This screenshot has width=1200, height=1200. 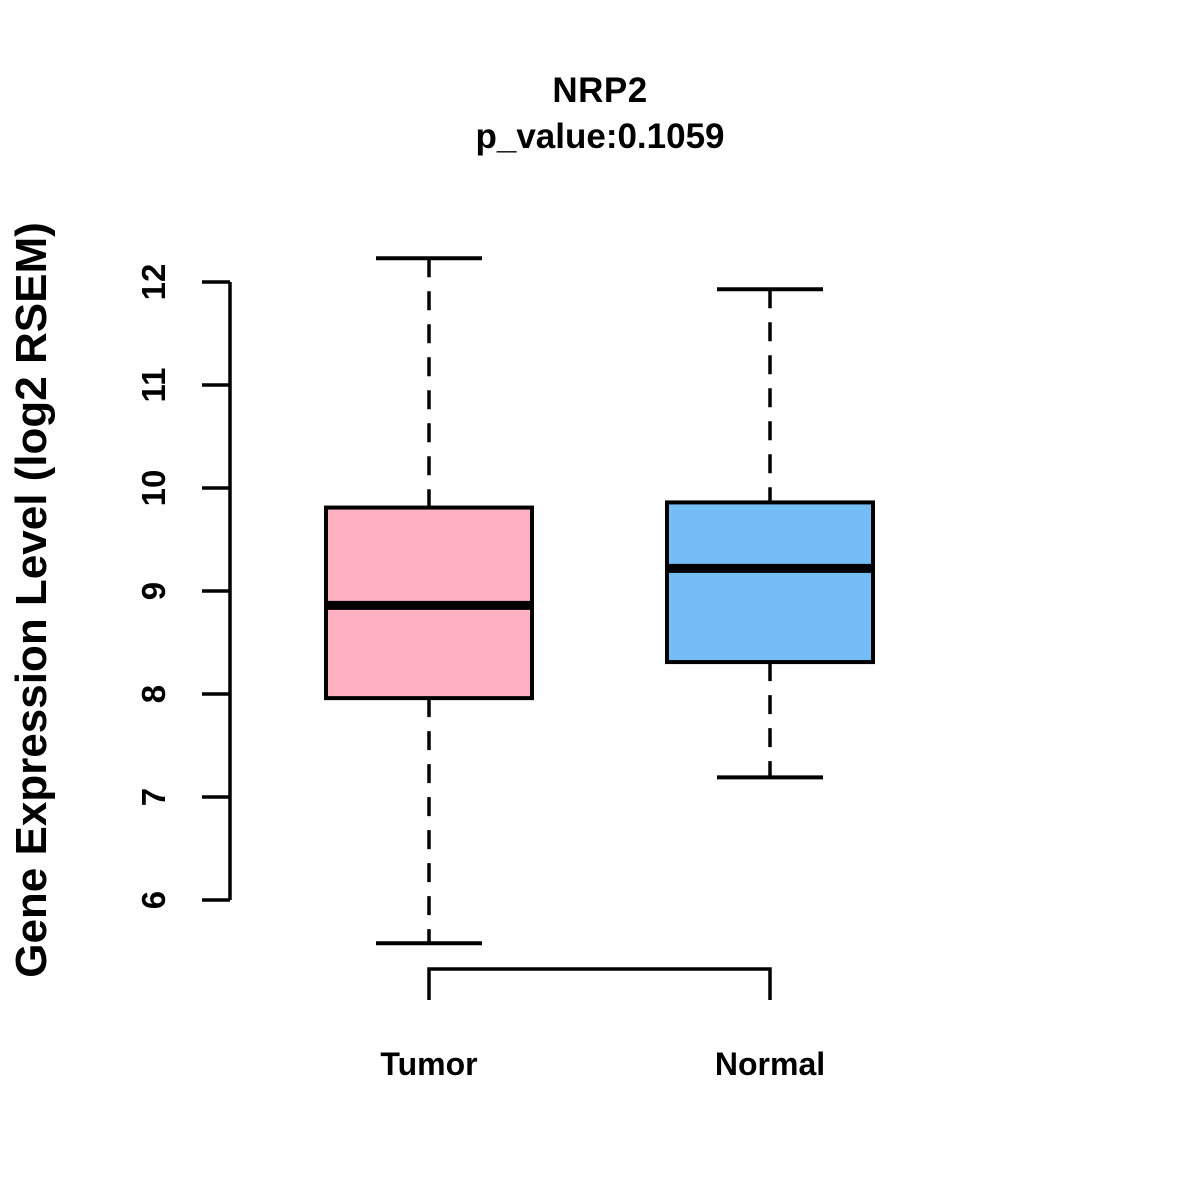 What do you see at coordinates (153, 488) in the screenshot?
I see `y-axis-tick-label: 10` at bounding box center [153, 488].